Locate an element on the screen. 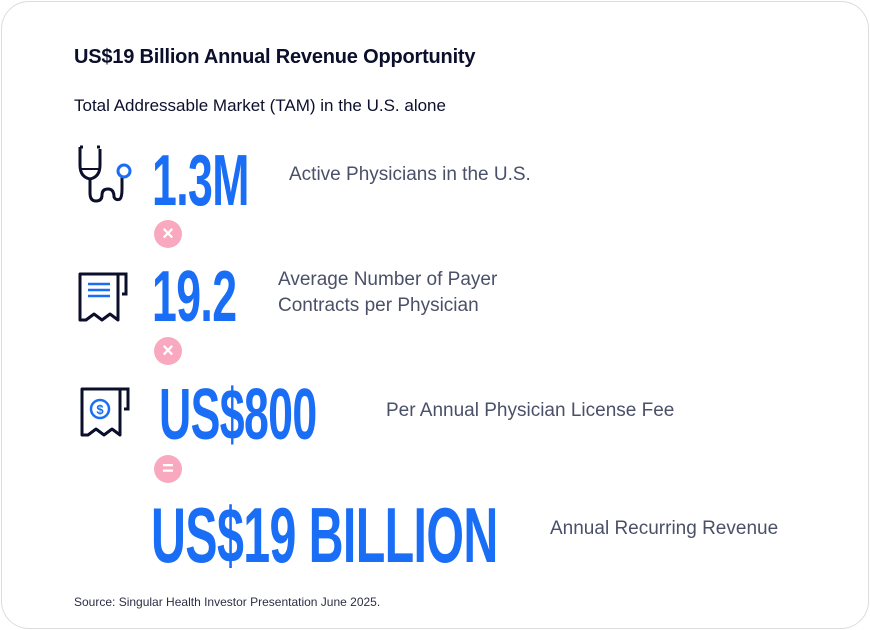  equals-operator: = is located at coordinates (168, 469).